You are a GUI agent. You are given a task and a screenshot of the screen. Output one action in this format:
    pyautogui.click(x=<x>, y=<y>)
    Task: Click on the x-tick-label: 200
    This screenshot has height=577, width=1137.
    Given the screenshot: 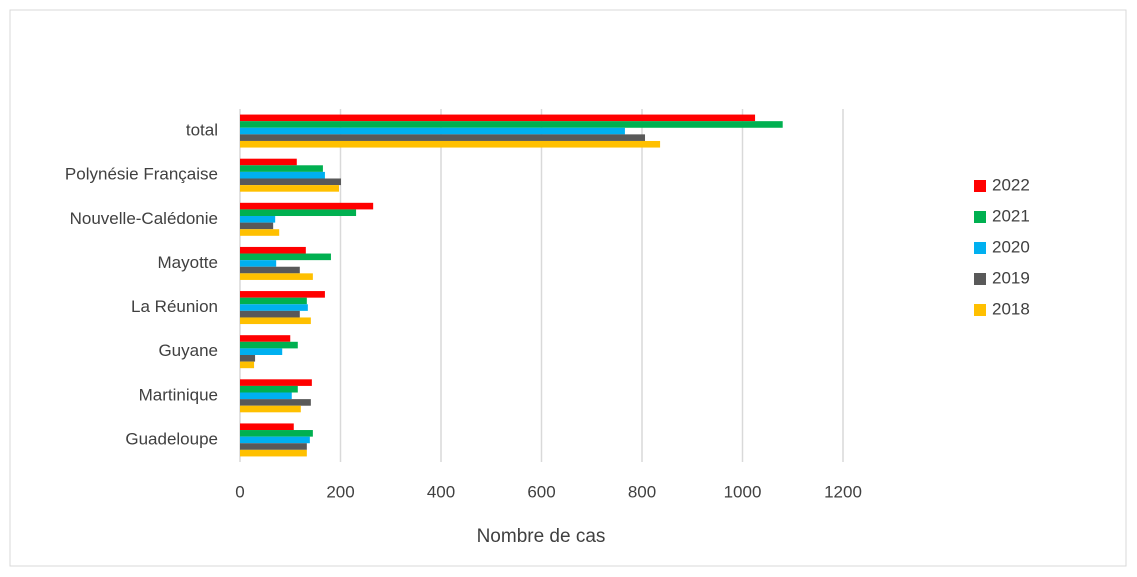 What is the action you would take?
    pyautogui.click(x=340, y=491)
    